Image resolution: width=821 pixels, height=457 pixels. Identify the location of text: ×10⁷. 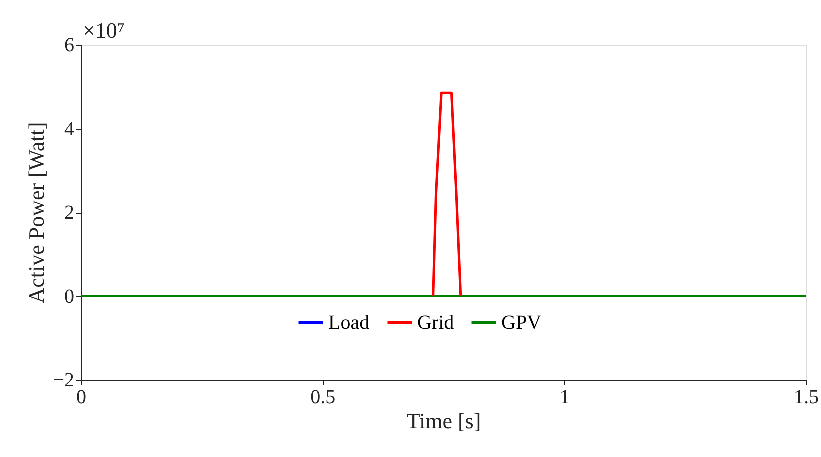
(104, 30).